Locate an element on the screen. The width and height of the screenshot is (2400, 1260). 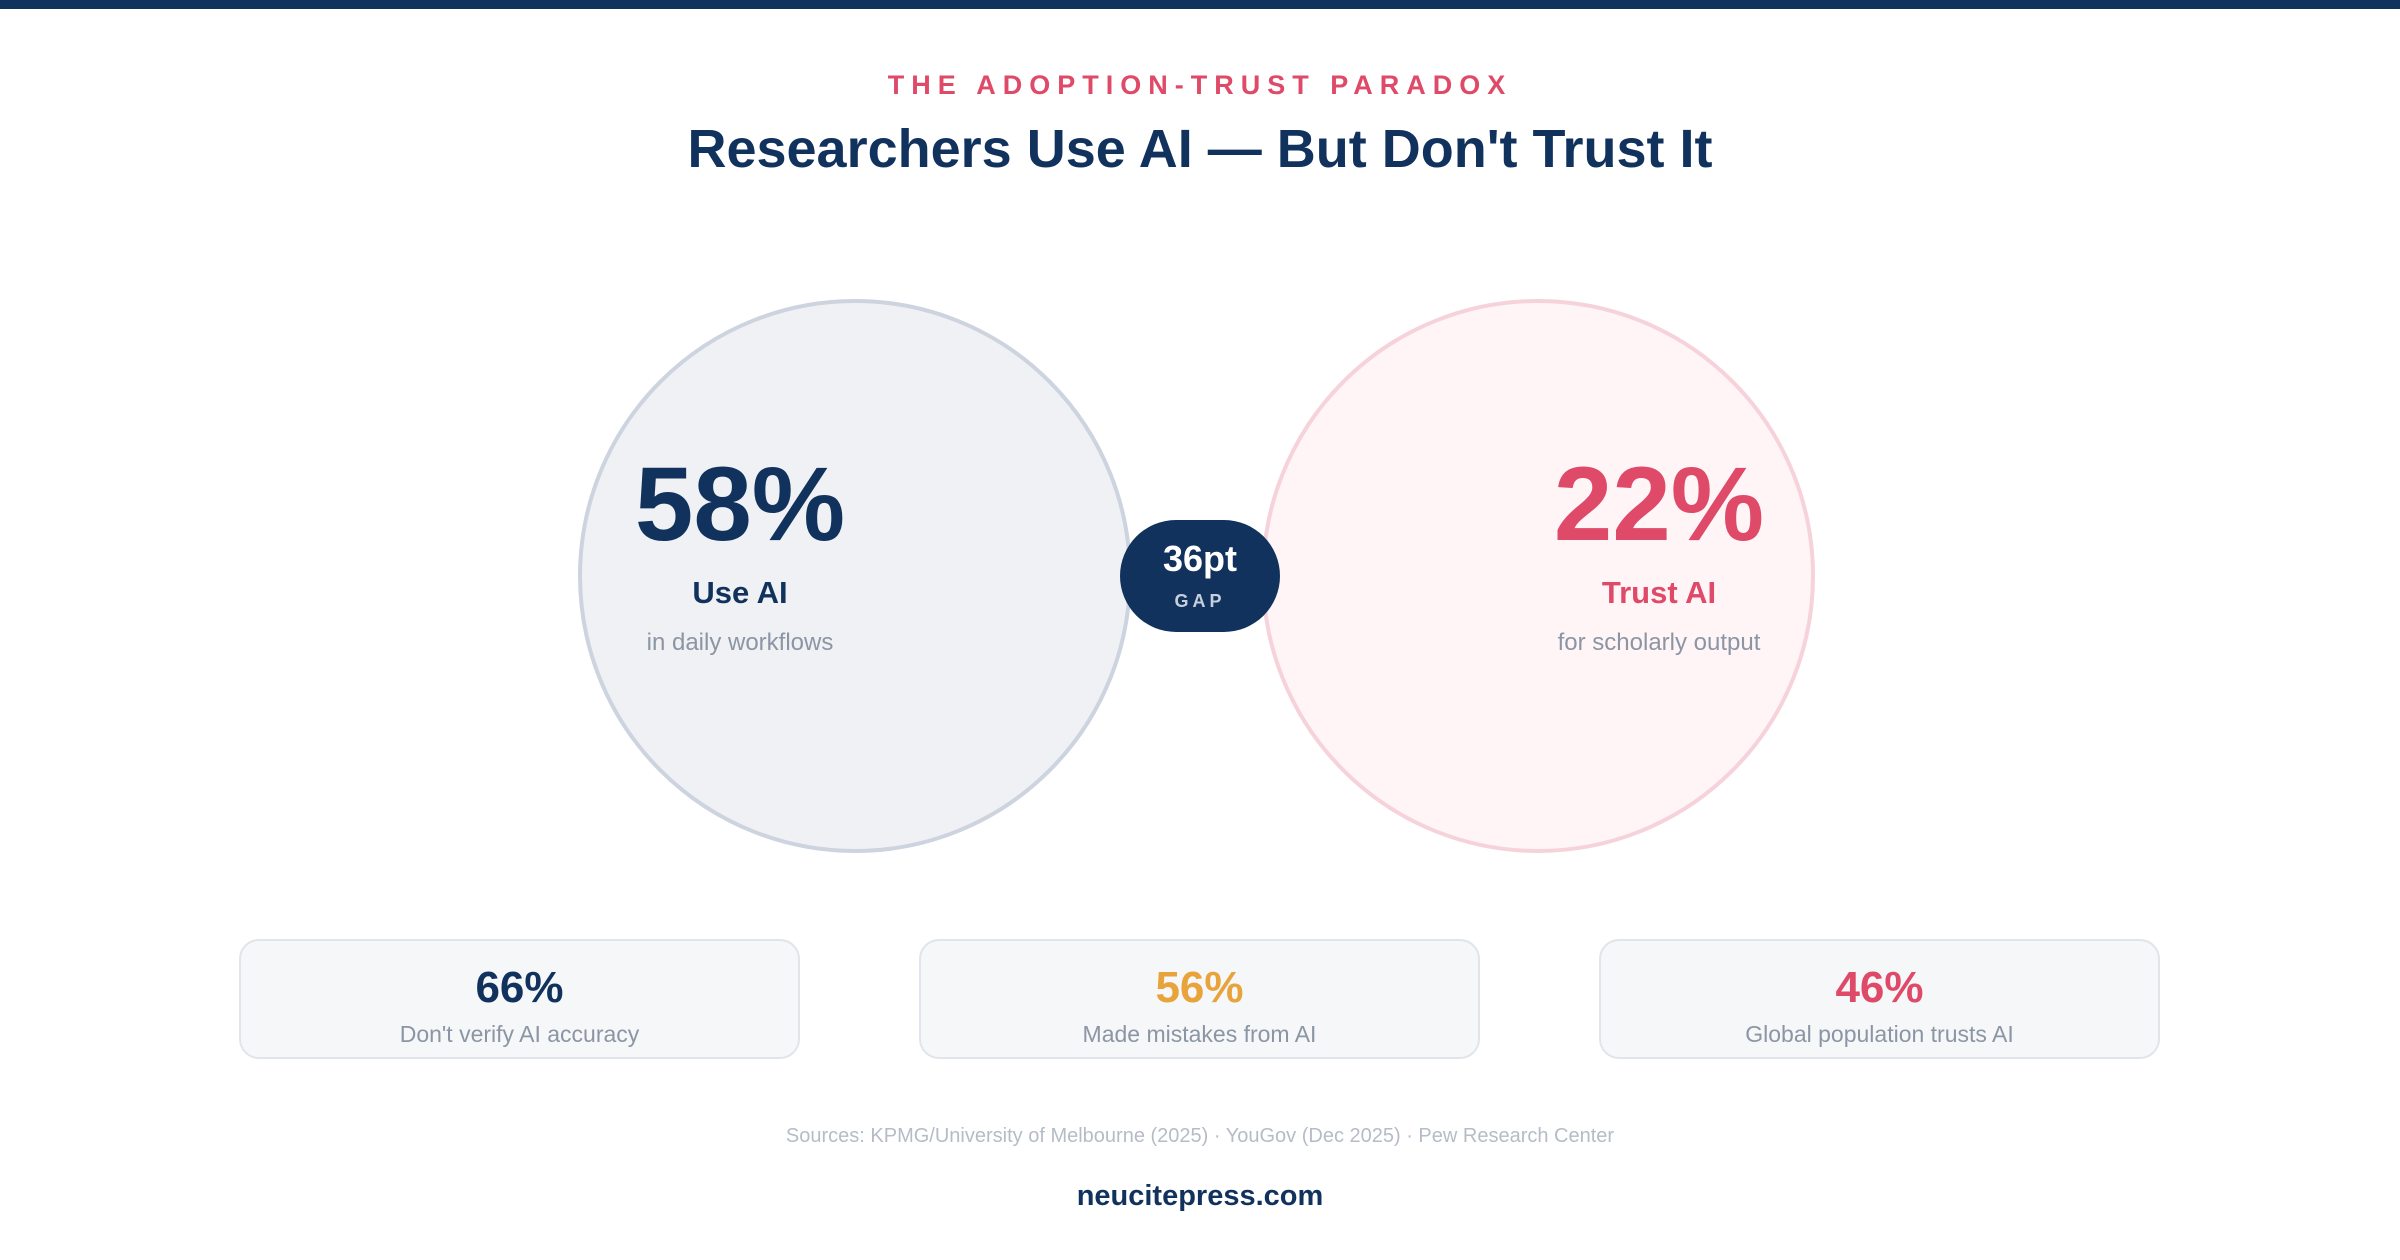
trust-ai-percentage: 22% is located at coordinates (1659, 504).